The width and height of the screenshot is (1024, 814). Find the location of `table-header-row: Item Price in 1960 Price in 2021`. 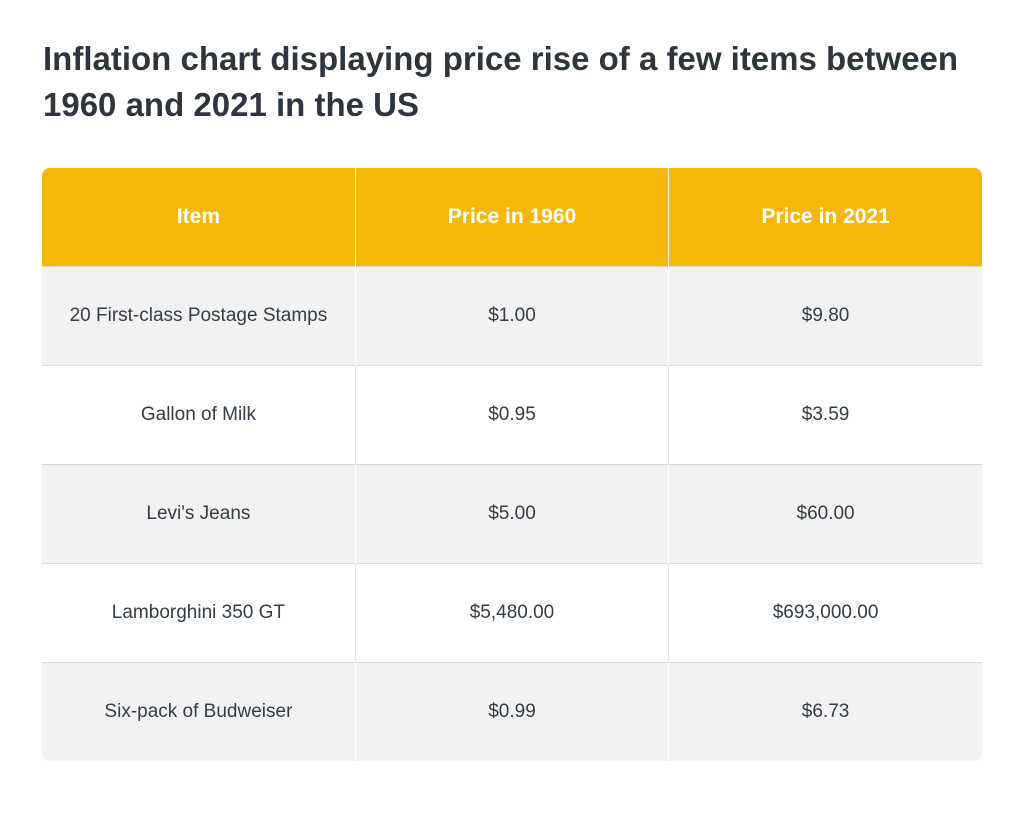

table-header-row: Item Price in 1960 Price in 2021 is located at coordinates (512, 217).